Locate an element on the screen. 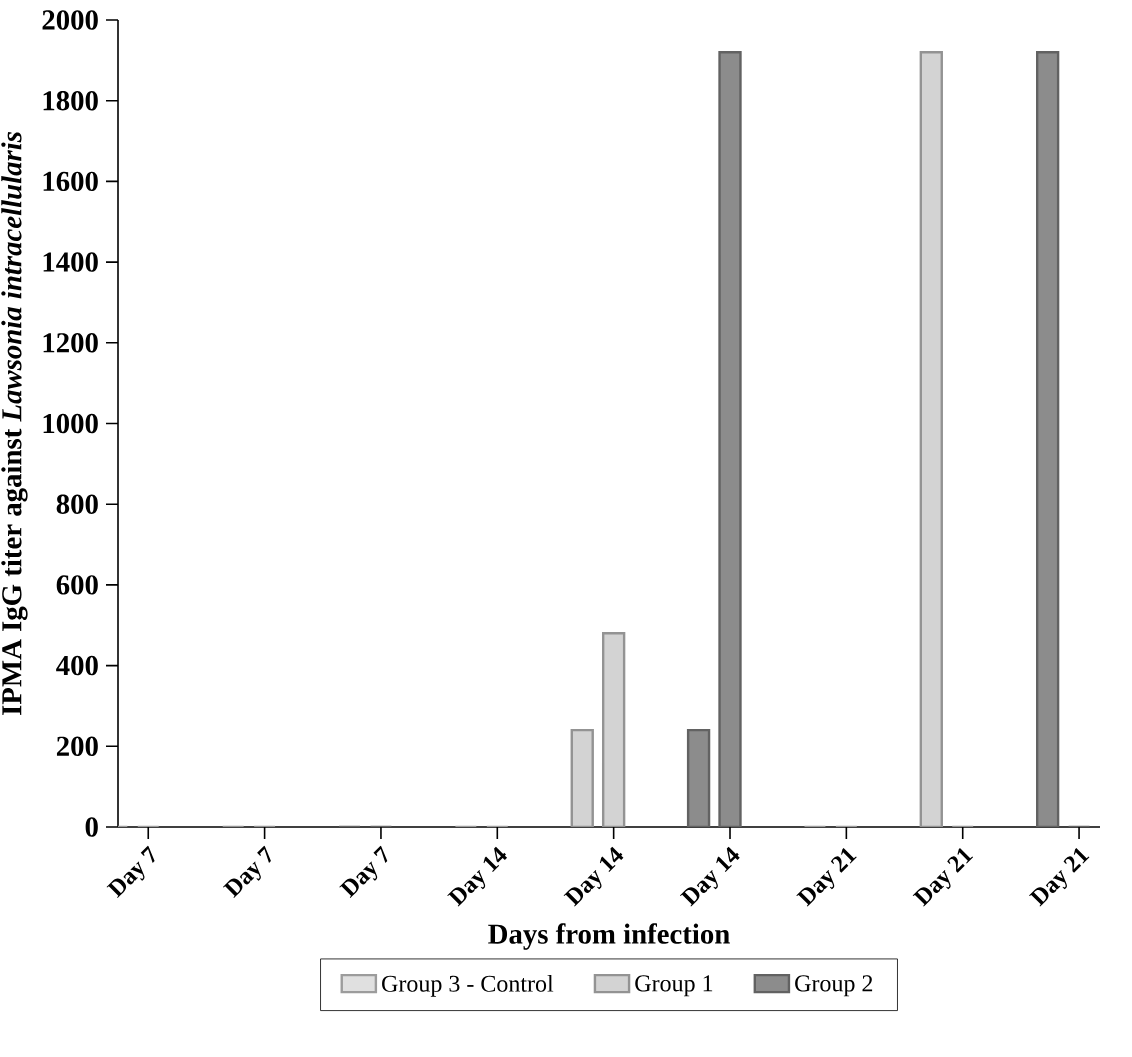 Image resolution: width=1132 pixels, height=1057 pixels. y-tick-label: 1400 is located at coordinates (70, 262).